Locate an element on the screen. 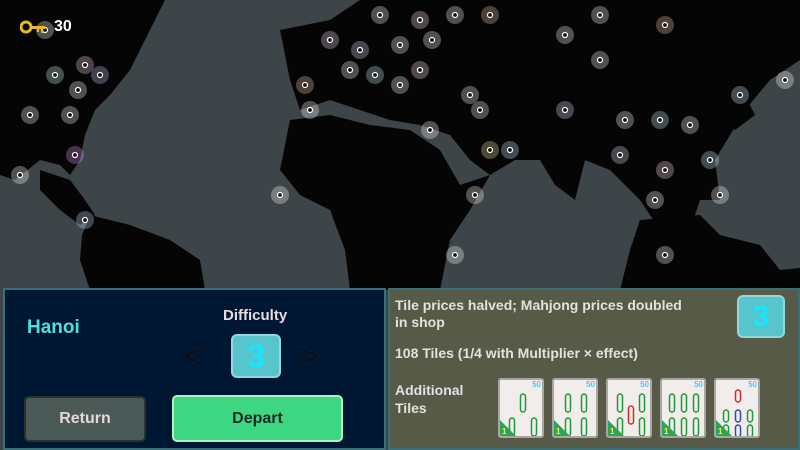 The height and width of the screenshot is (450, 800). tile-3: 50 1 is located at coordinates (629, 408).